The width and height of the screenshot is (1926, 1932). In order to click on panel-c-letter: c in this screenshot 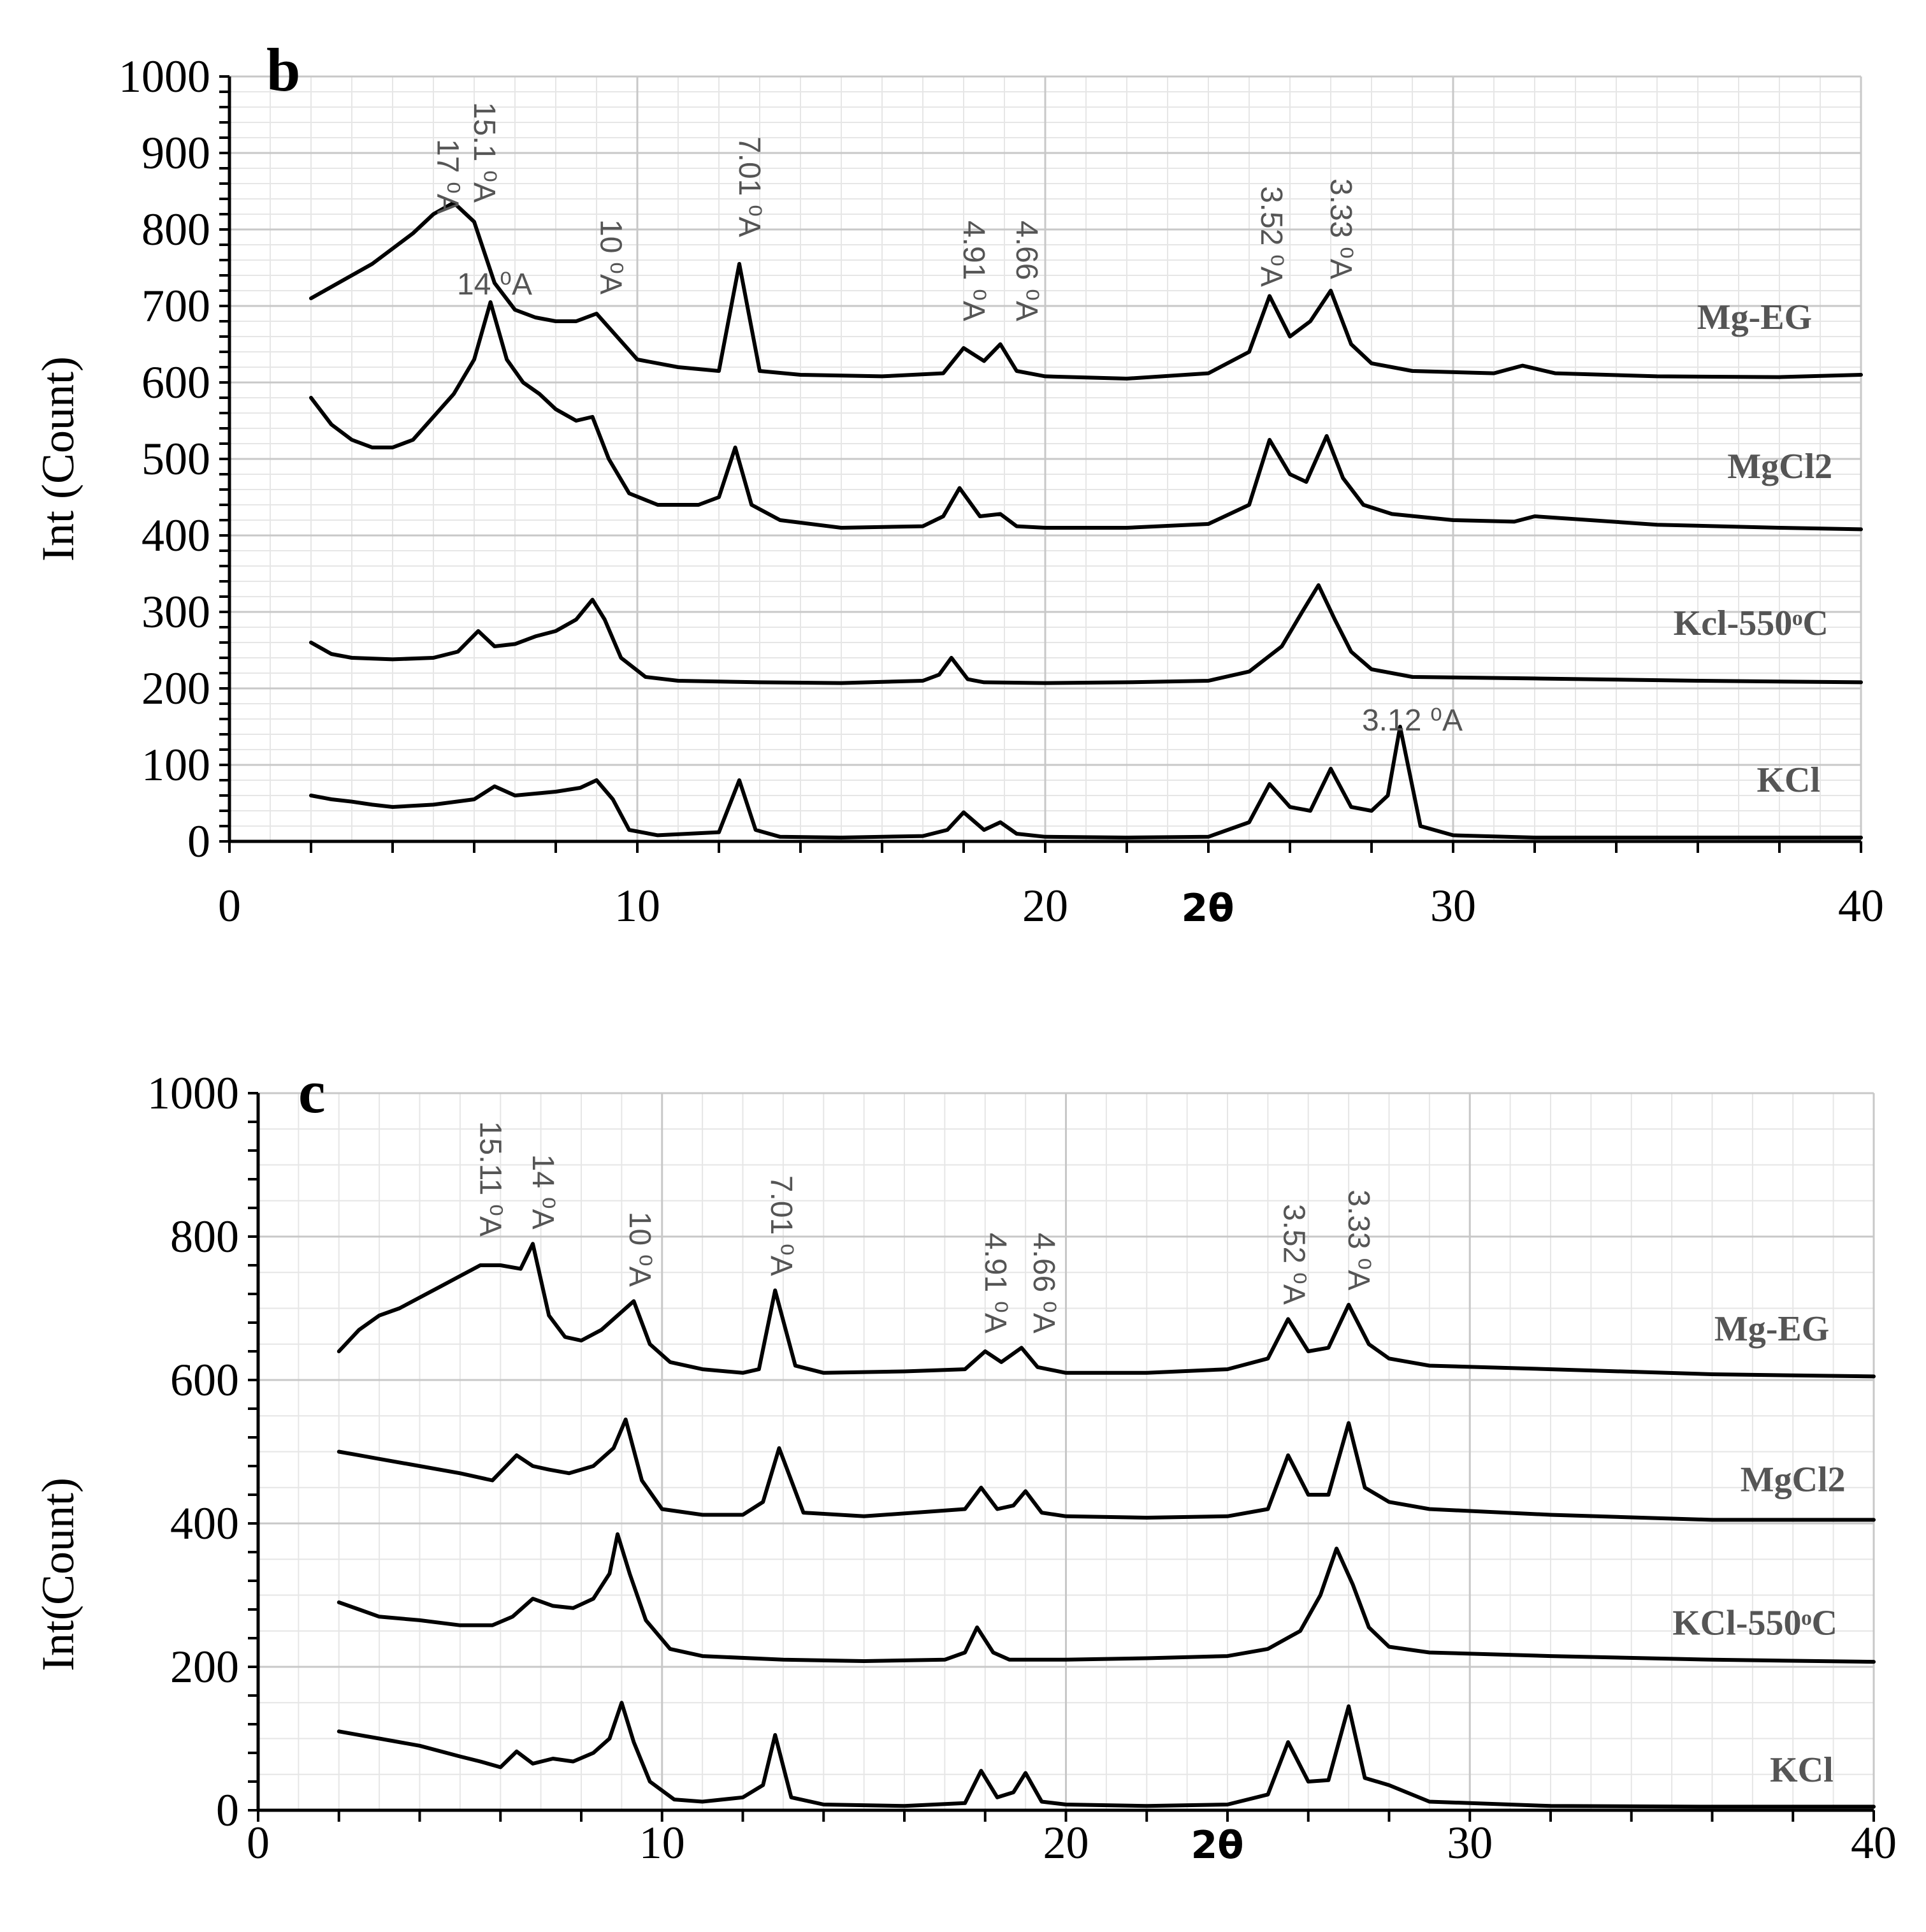, I will do `click(312, 1091)`.